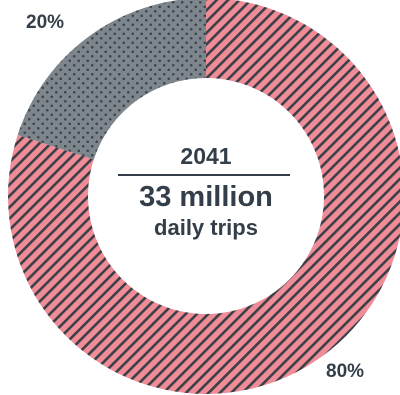 This screenshot has height=395, width=400. Describe the element at coordinates (45, 22) in the screenshot. I see `slice-label-20: 20%` at that location.